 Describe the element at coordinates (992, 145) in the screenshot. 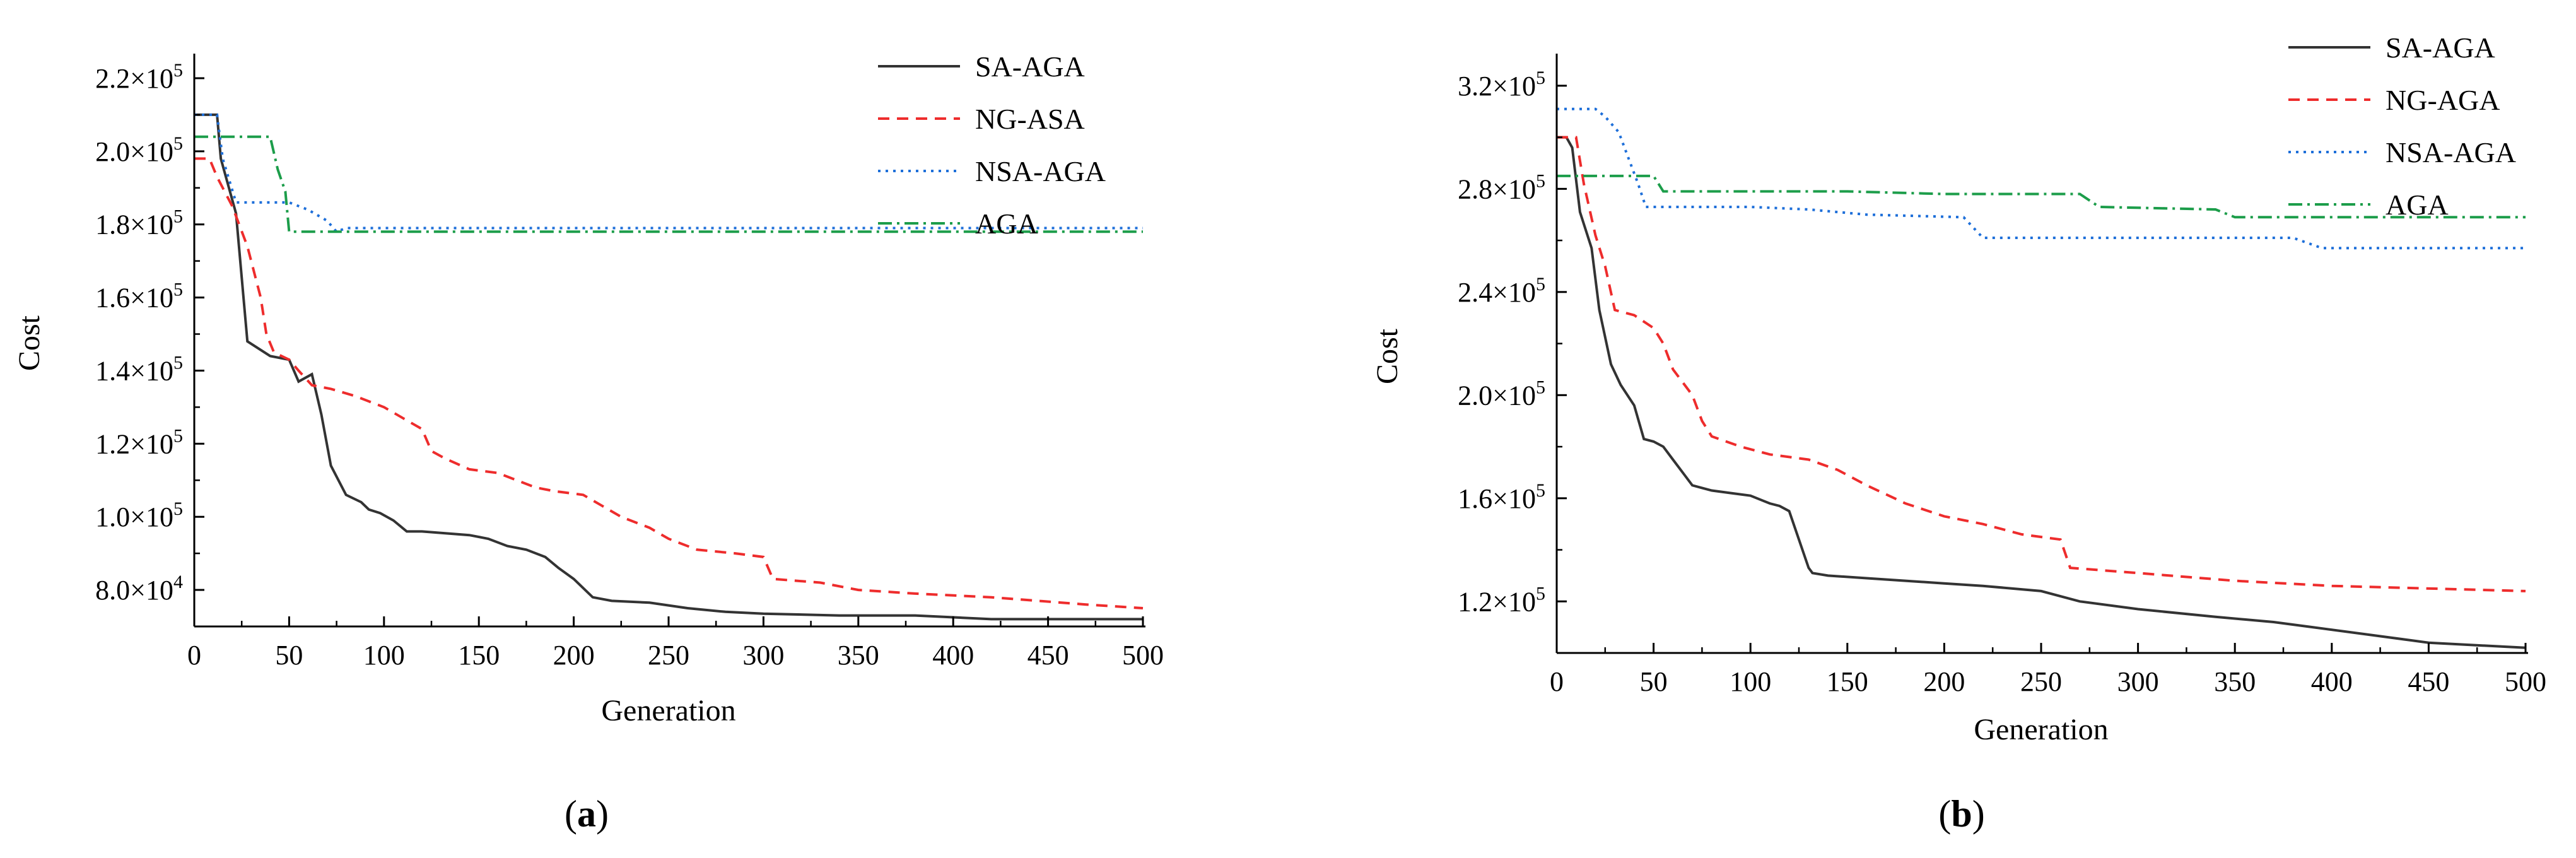

I see `legend: SA-AGA NG-ASA NSA-AGA AGA` at that location.